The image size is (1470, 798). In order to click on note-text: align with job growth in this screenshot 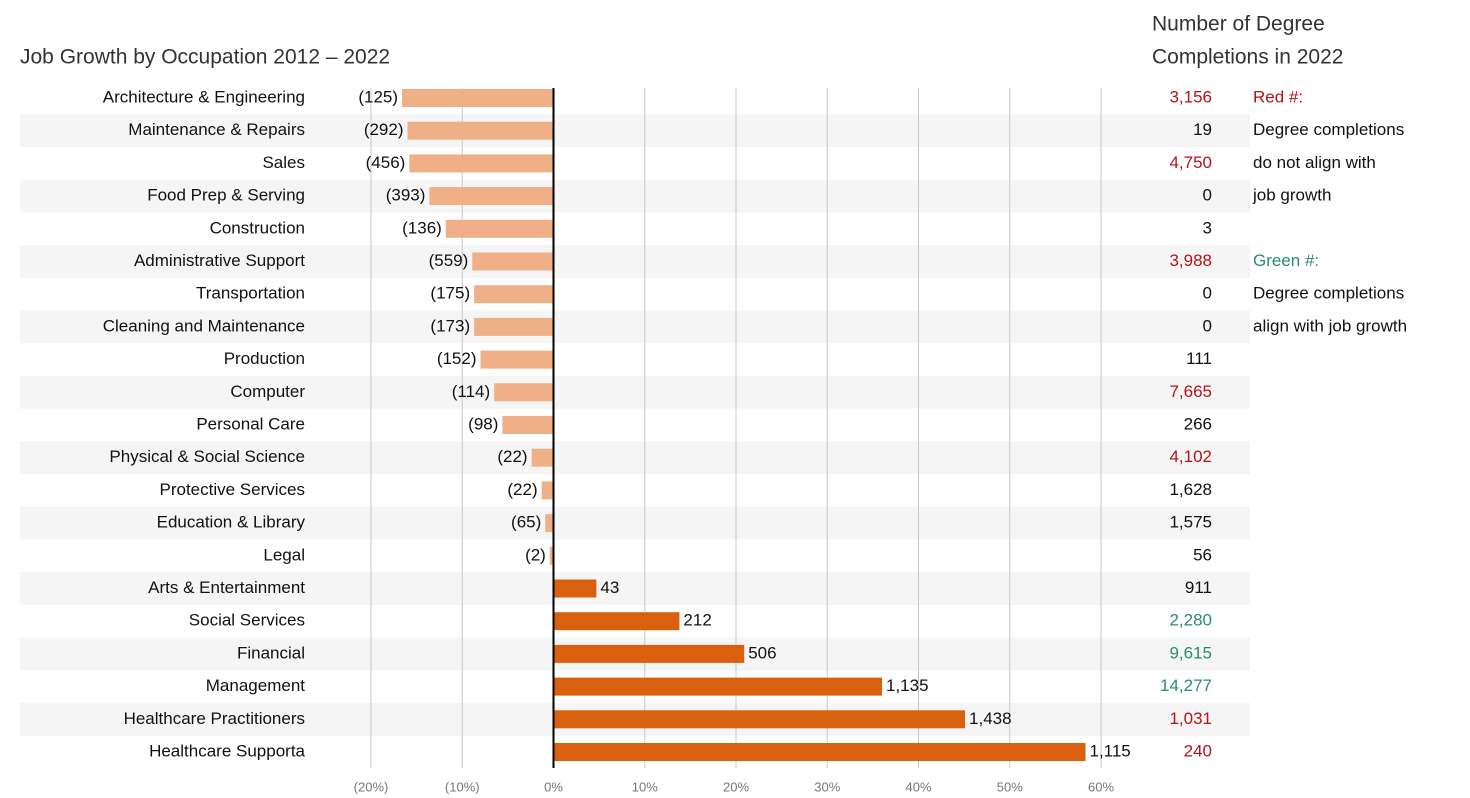, I will do `click(1330, 325)`.